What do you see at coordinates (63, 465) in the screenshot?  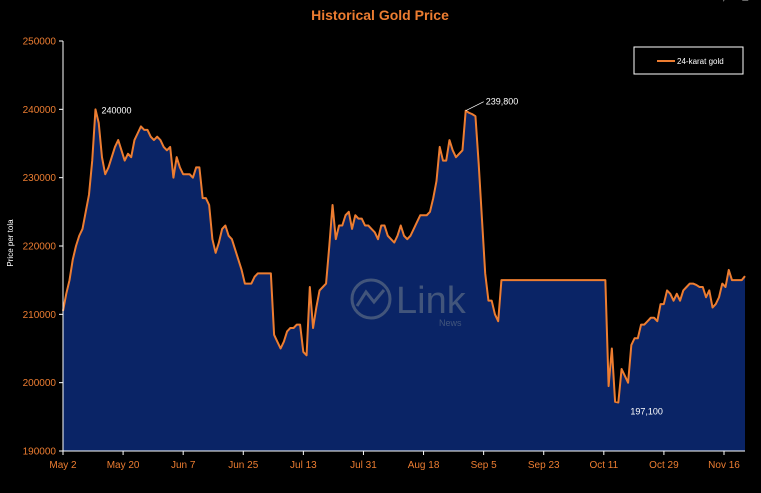 I see `x-tick-label: May 2` at bounding box center [63, 465].